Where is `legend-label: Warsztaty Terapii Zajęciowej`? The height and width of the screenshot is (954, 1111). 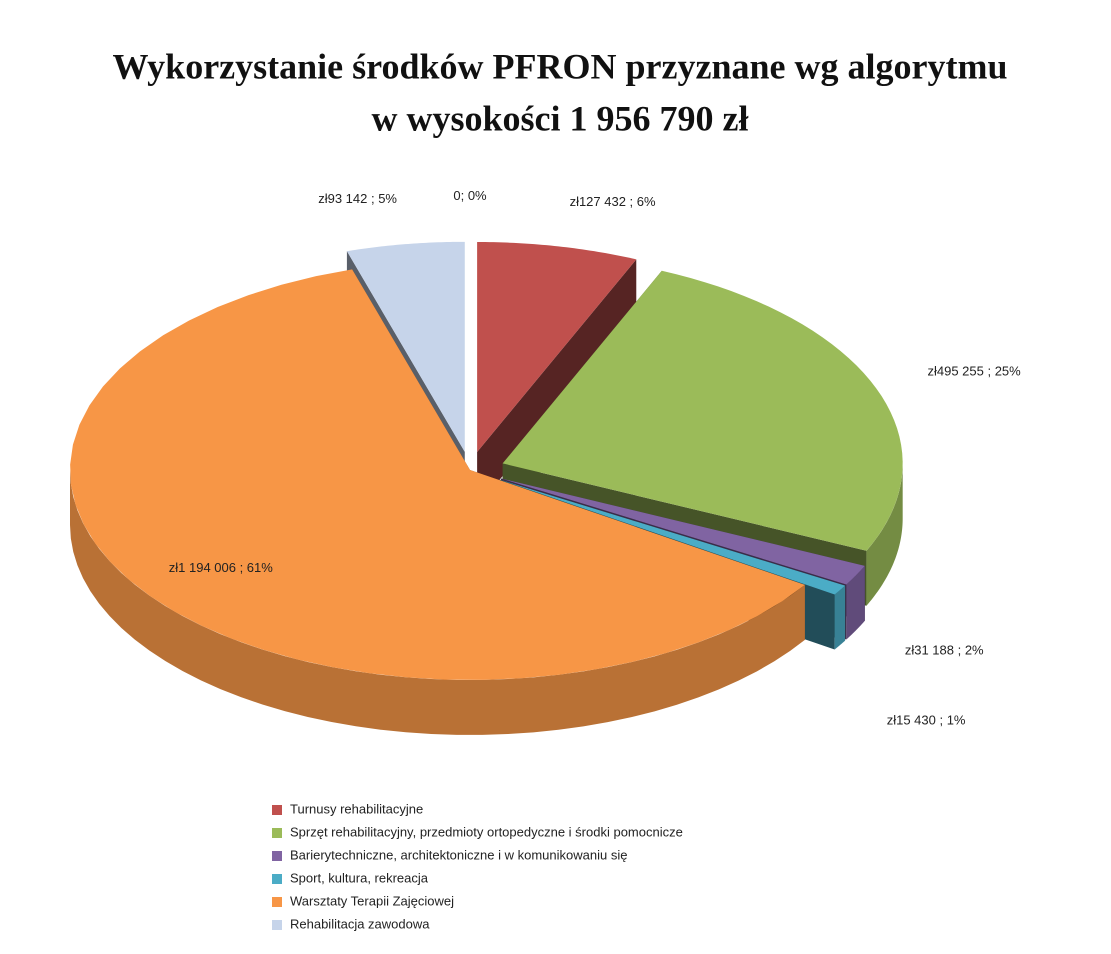
legend-label: Warsztaty Terapii Zajęciowej is located at coordinates (372, 900).